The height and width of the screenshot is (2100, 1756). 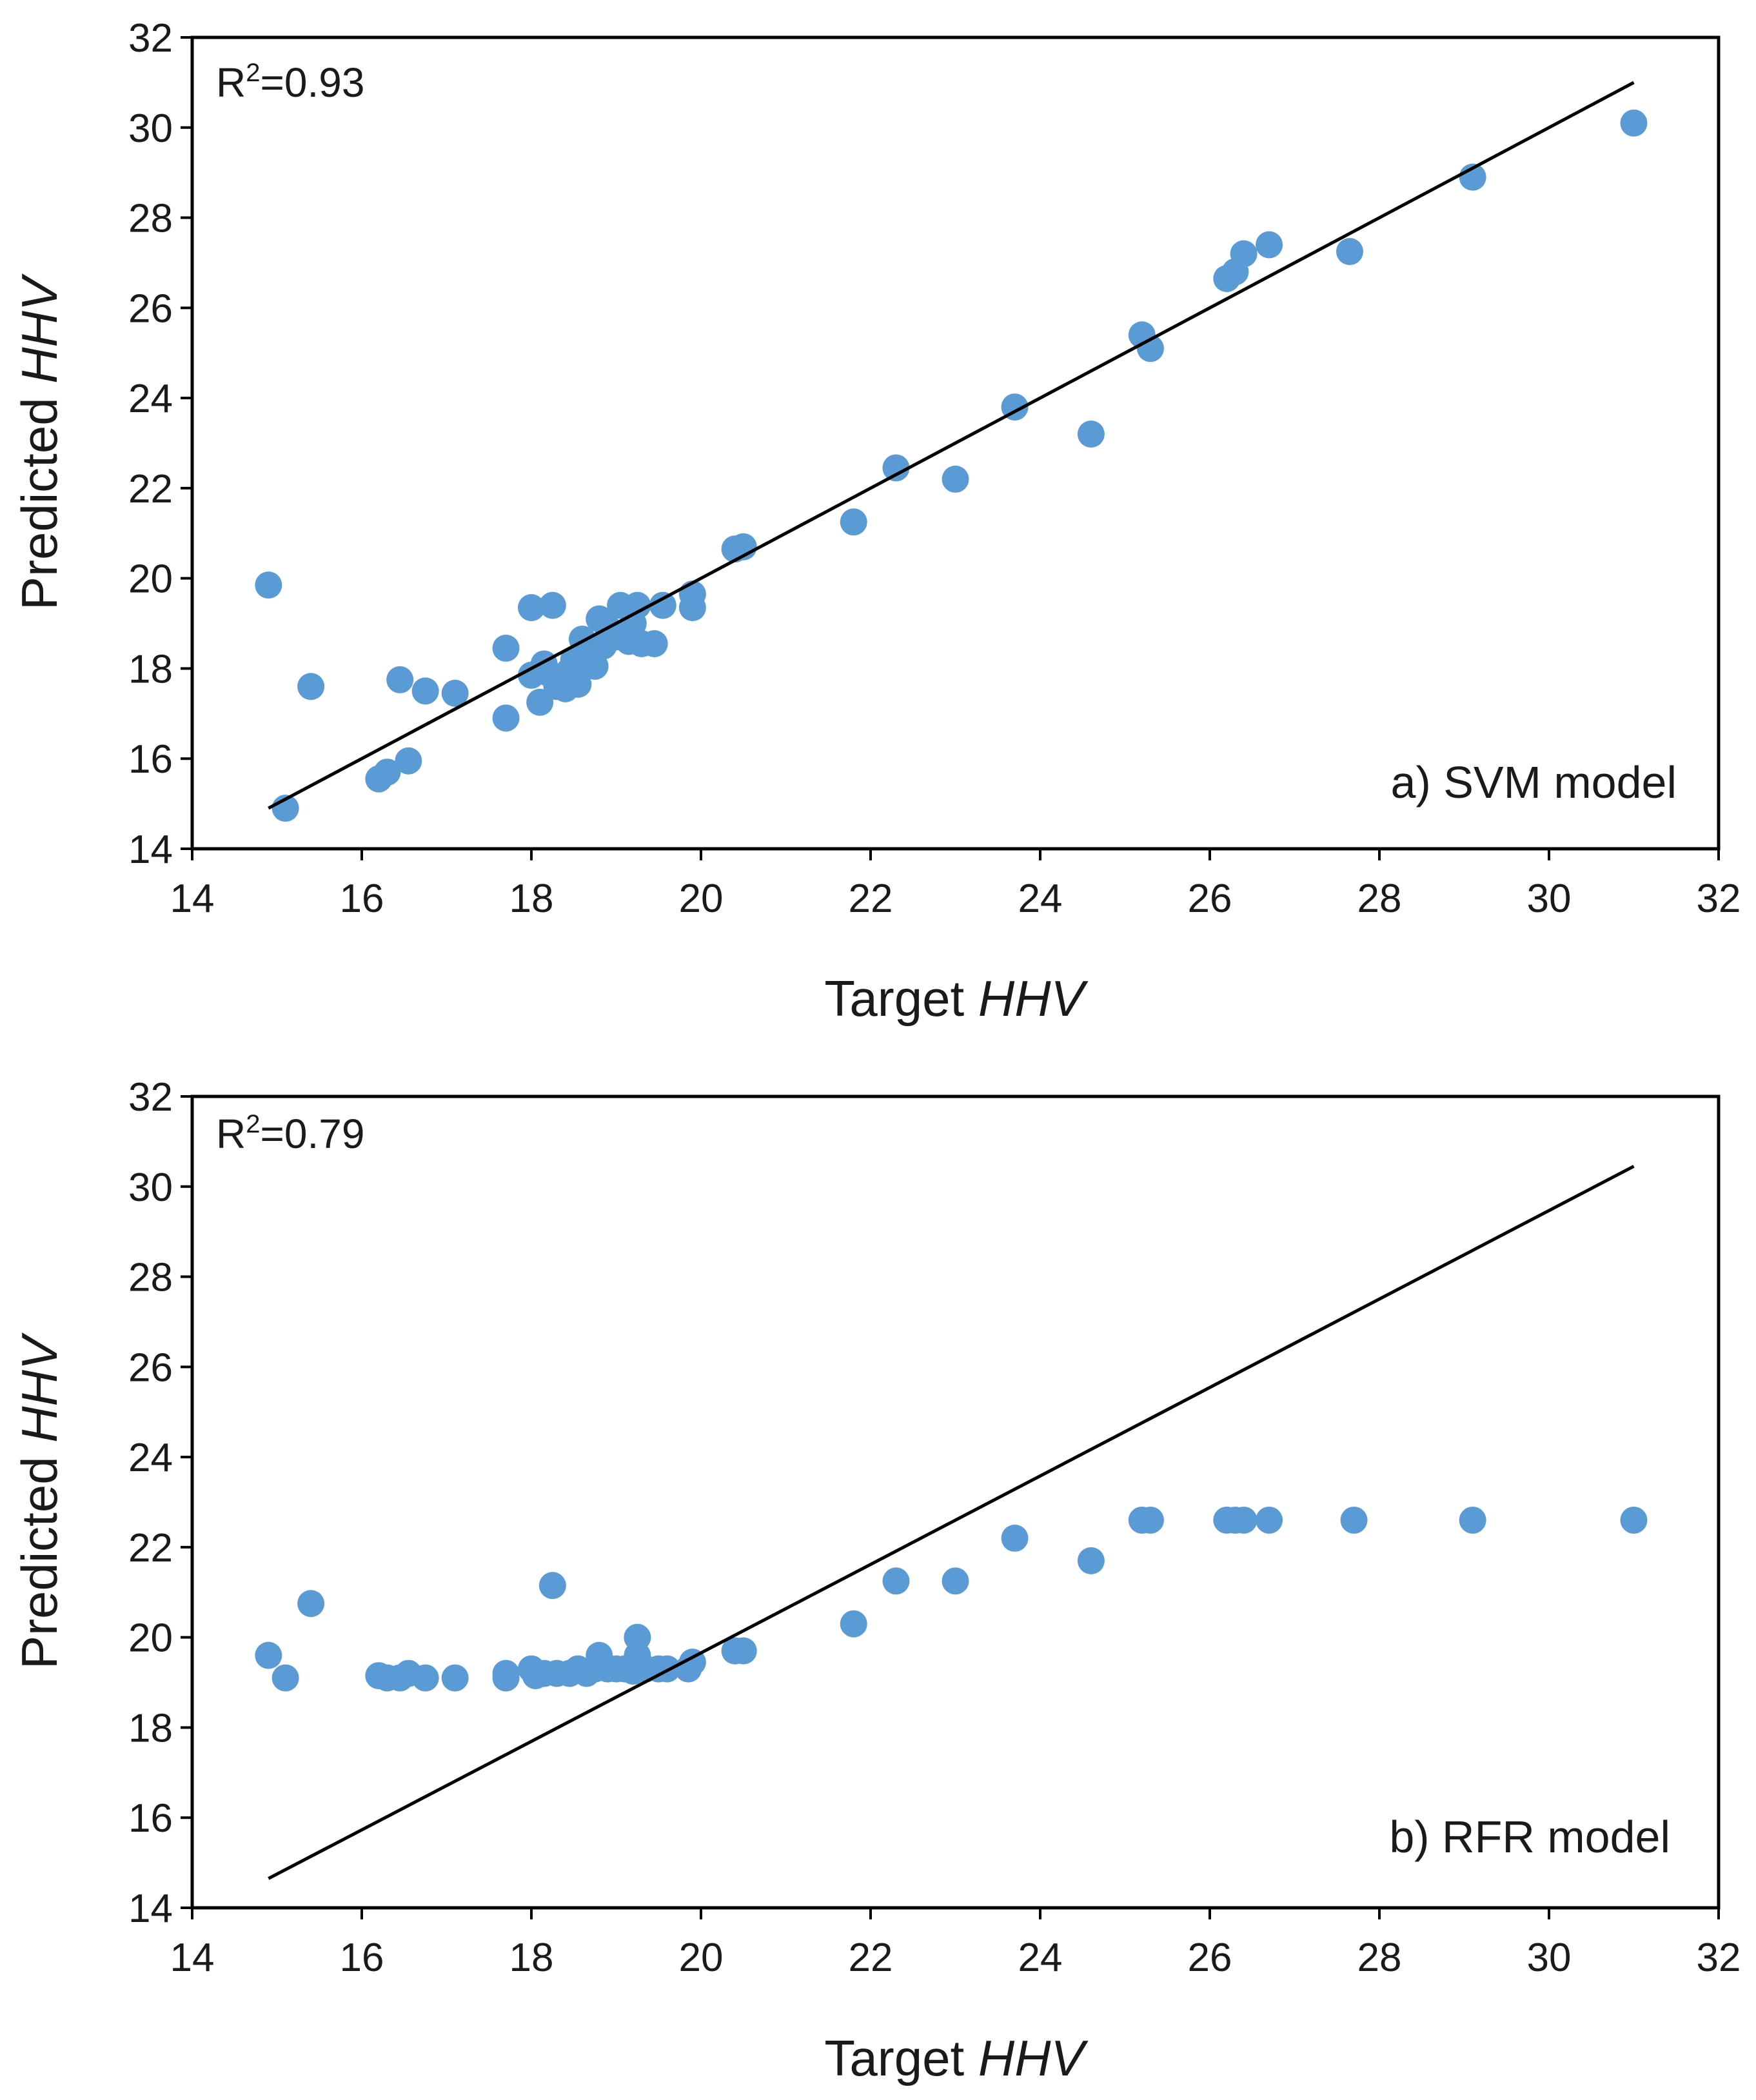 I want to click on panel-a-y-tick-label: 22, so click(x=150, y=489).